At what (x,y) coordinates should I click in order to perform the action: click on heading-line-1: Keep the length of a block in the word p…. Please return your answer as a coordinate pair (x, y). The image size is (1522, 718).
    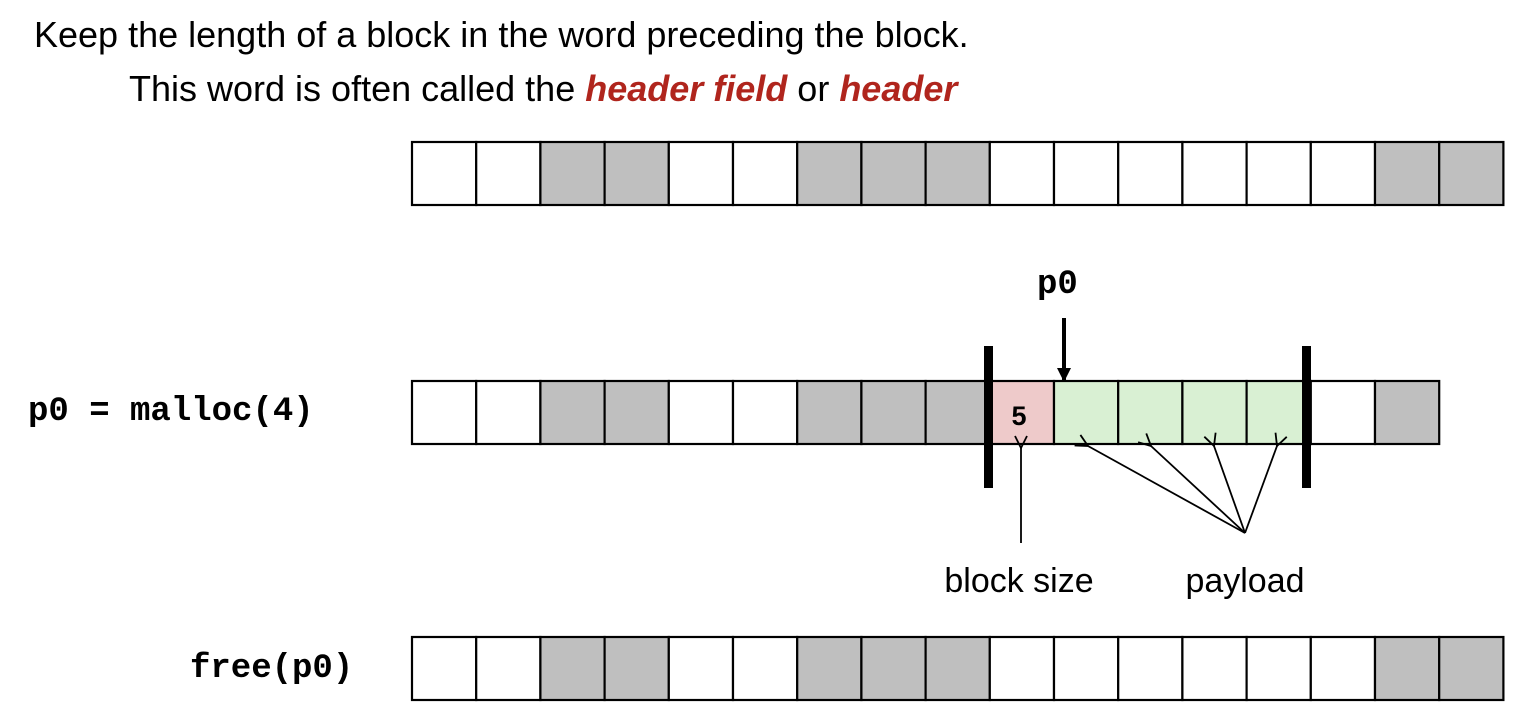
    Looking at the image, I should click on (501, 34).